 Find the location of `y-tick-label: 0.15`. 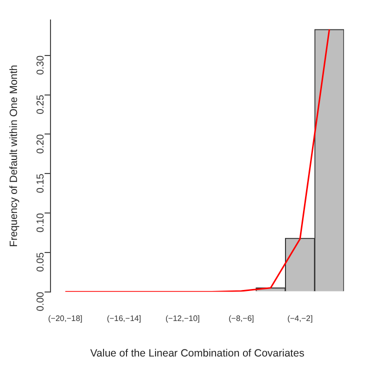

y-tick-label: 0.15 is located at coordinates (40, 183).